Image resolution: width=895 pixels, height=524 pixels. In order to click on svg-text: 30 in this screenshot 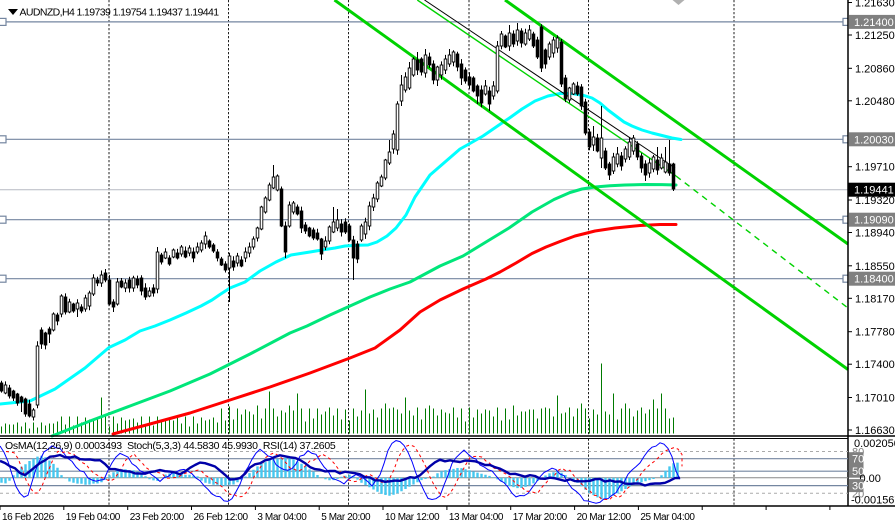, I will do `click(858, 487)`.